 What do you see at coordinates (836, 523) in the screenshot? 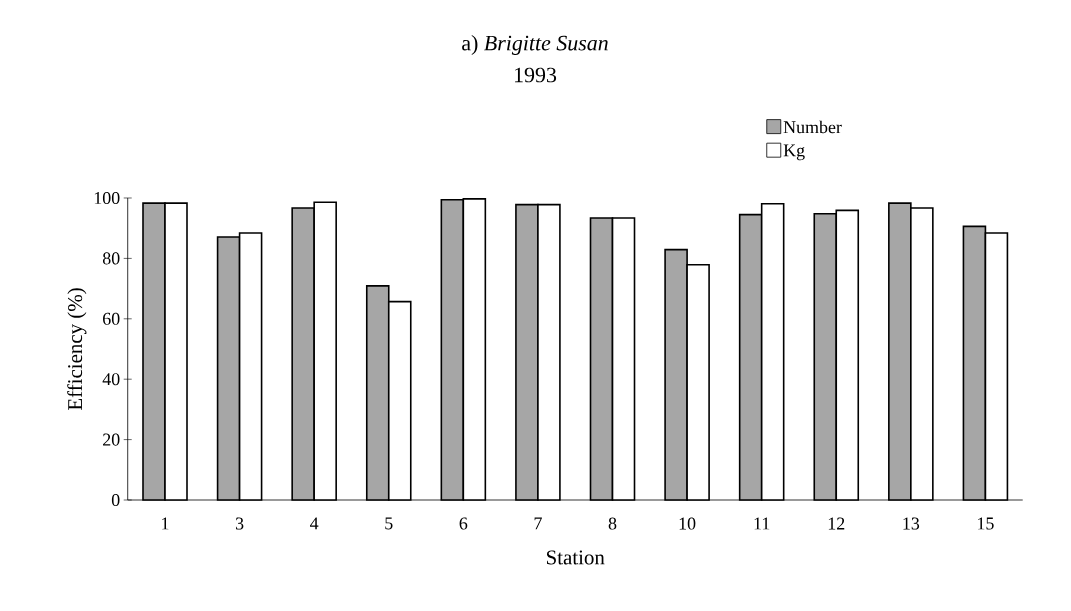
I see `x-tick-label: 12` at bounding box center [836, 523].